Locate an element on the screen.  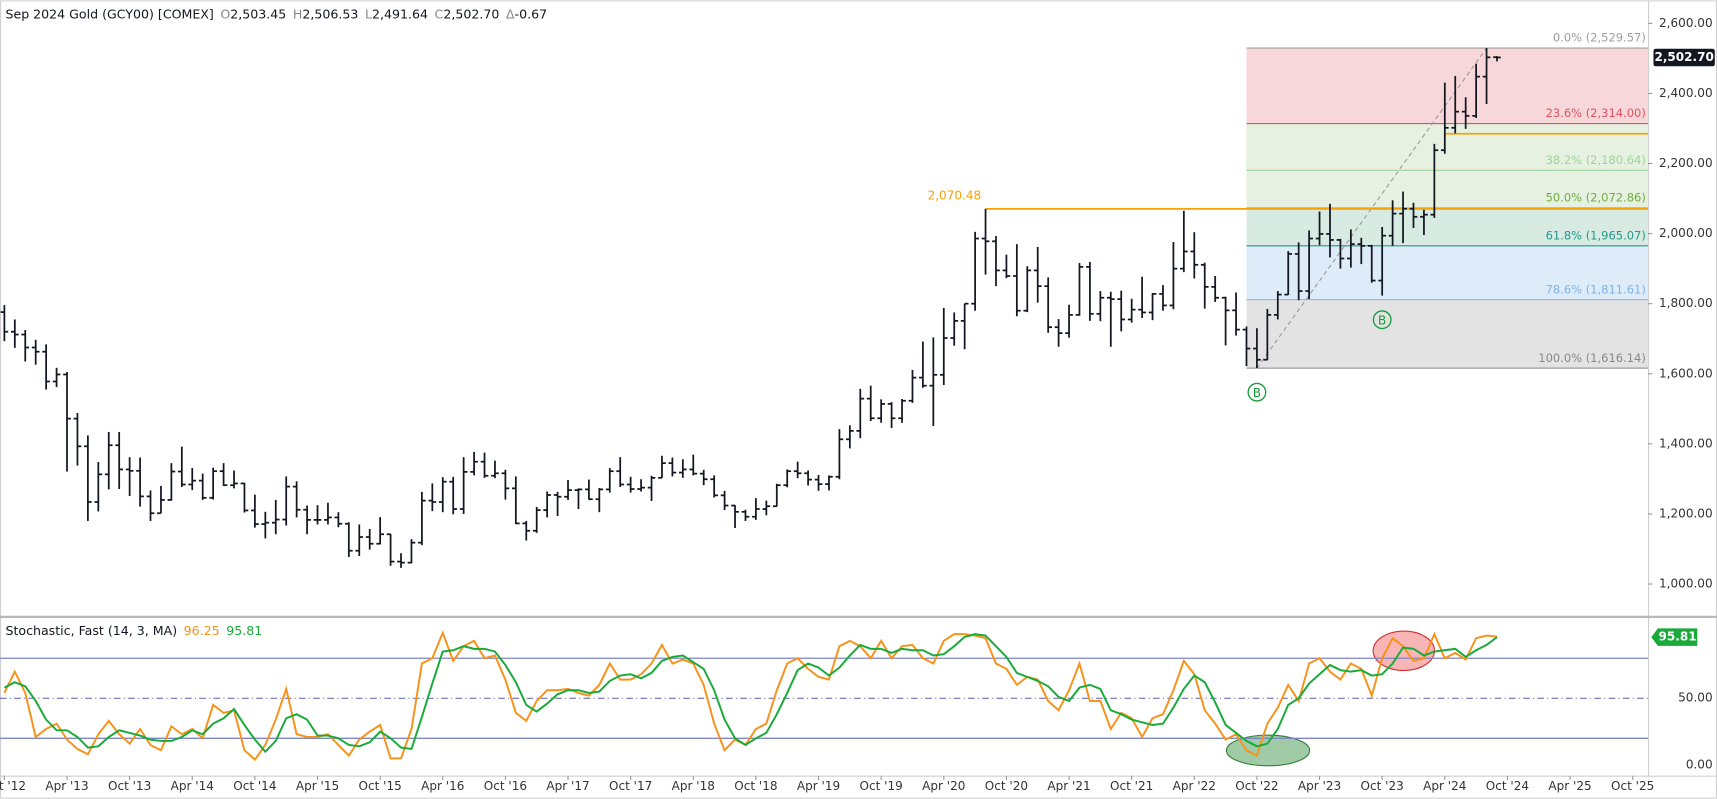
y-tick-label: 2,400.00 is located at coordinates (1686, 93).